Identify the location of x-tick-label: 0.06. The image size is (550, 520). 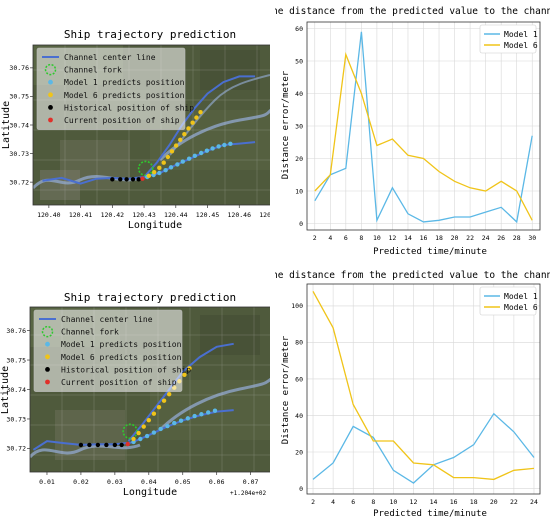
(217, 482).